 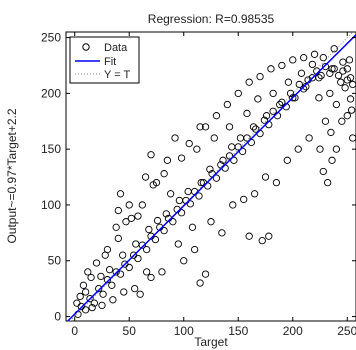 I want to click on x-tick-label: 0, so click(x=74, y=331).